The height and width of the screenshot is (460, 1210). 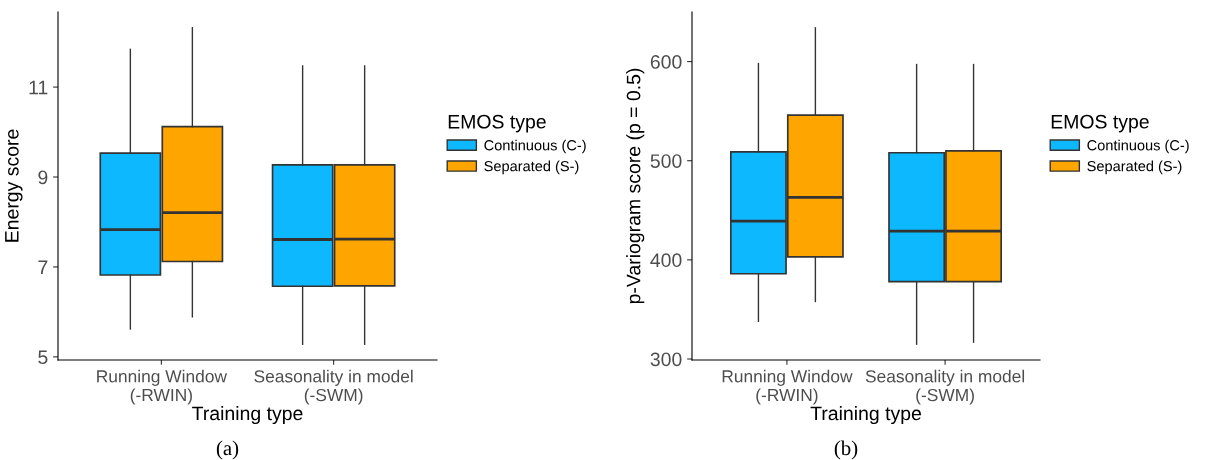 What do you see at coordinates (666, 62) in the screenshot?
I see `y-tick-label: 600` at bounding box center [666, 62].